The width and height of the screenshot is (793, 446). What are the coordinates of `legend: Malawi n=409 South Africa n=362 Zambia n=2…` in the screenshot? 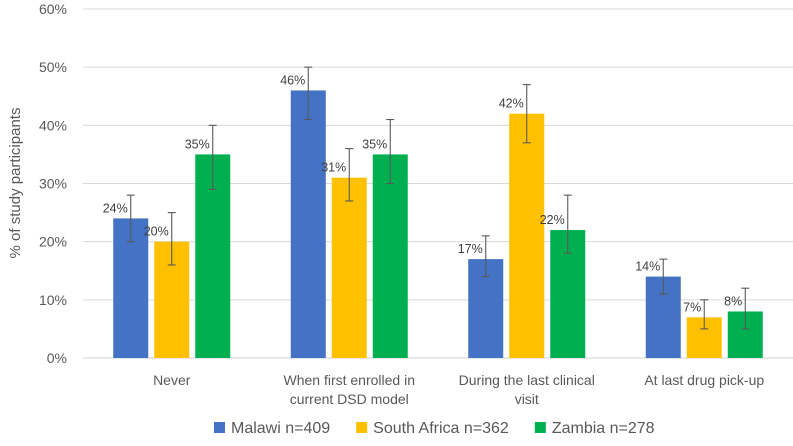 It's located at (434, 428).